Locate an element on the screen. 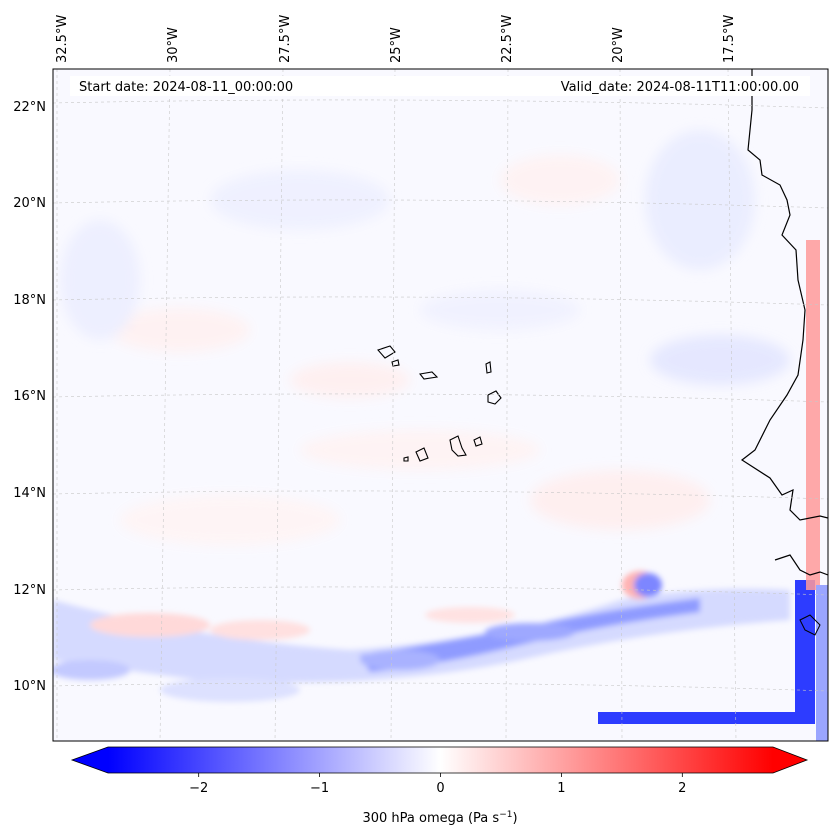 The image size is (837, 839). lat-label: 14°N is located at coordinates (29, 493).